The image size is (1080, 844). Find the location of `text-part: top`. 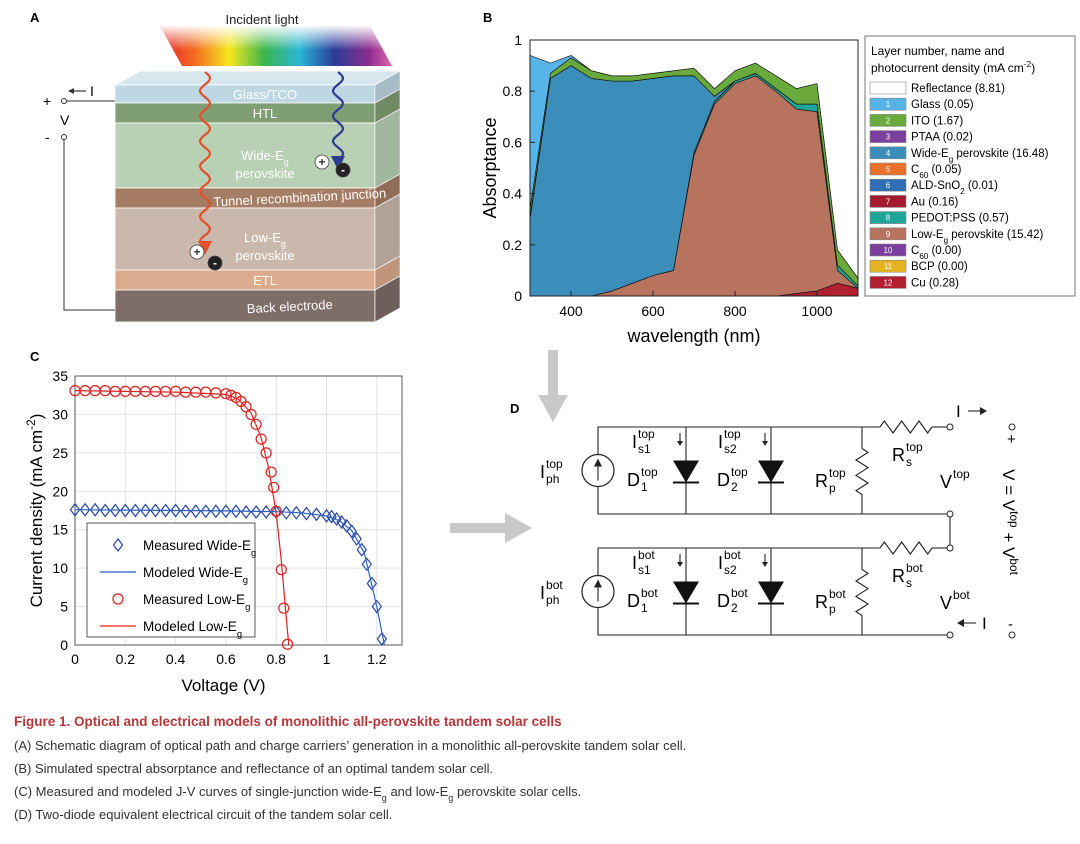

text-part: top is located at coordinates (1014, 519).